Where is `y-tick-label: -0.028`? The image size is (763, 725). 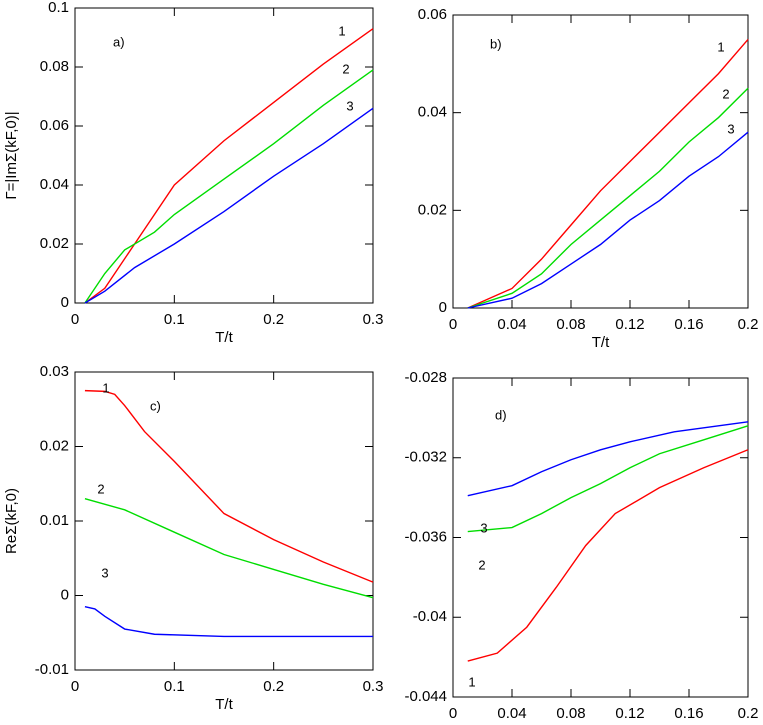
y-tick-label: -0.028 is located at coordinates (425, 377).